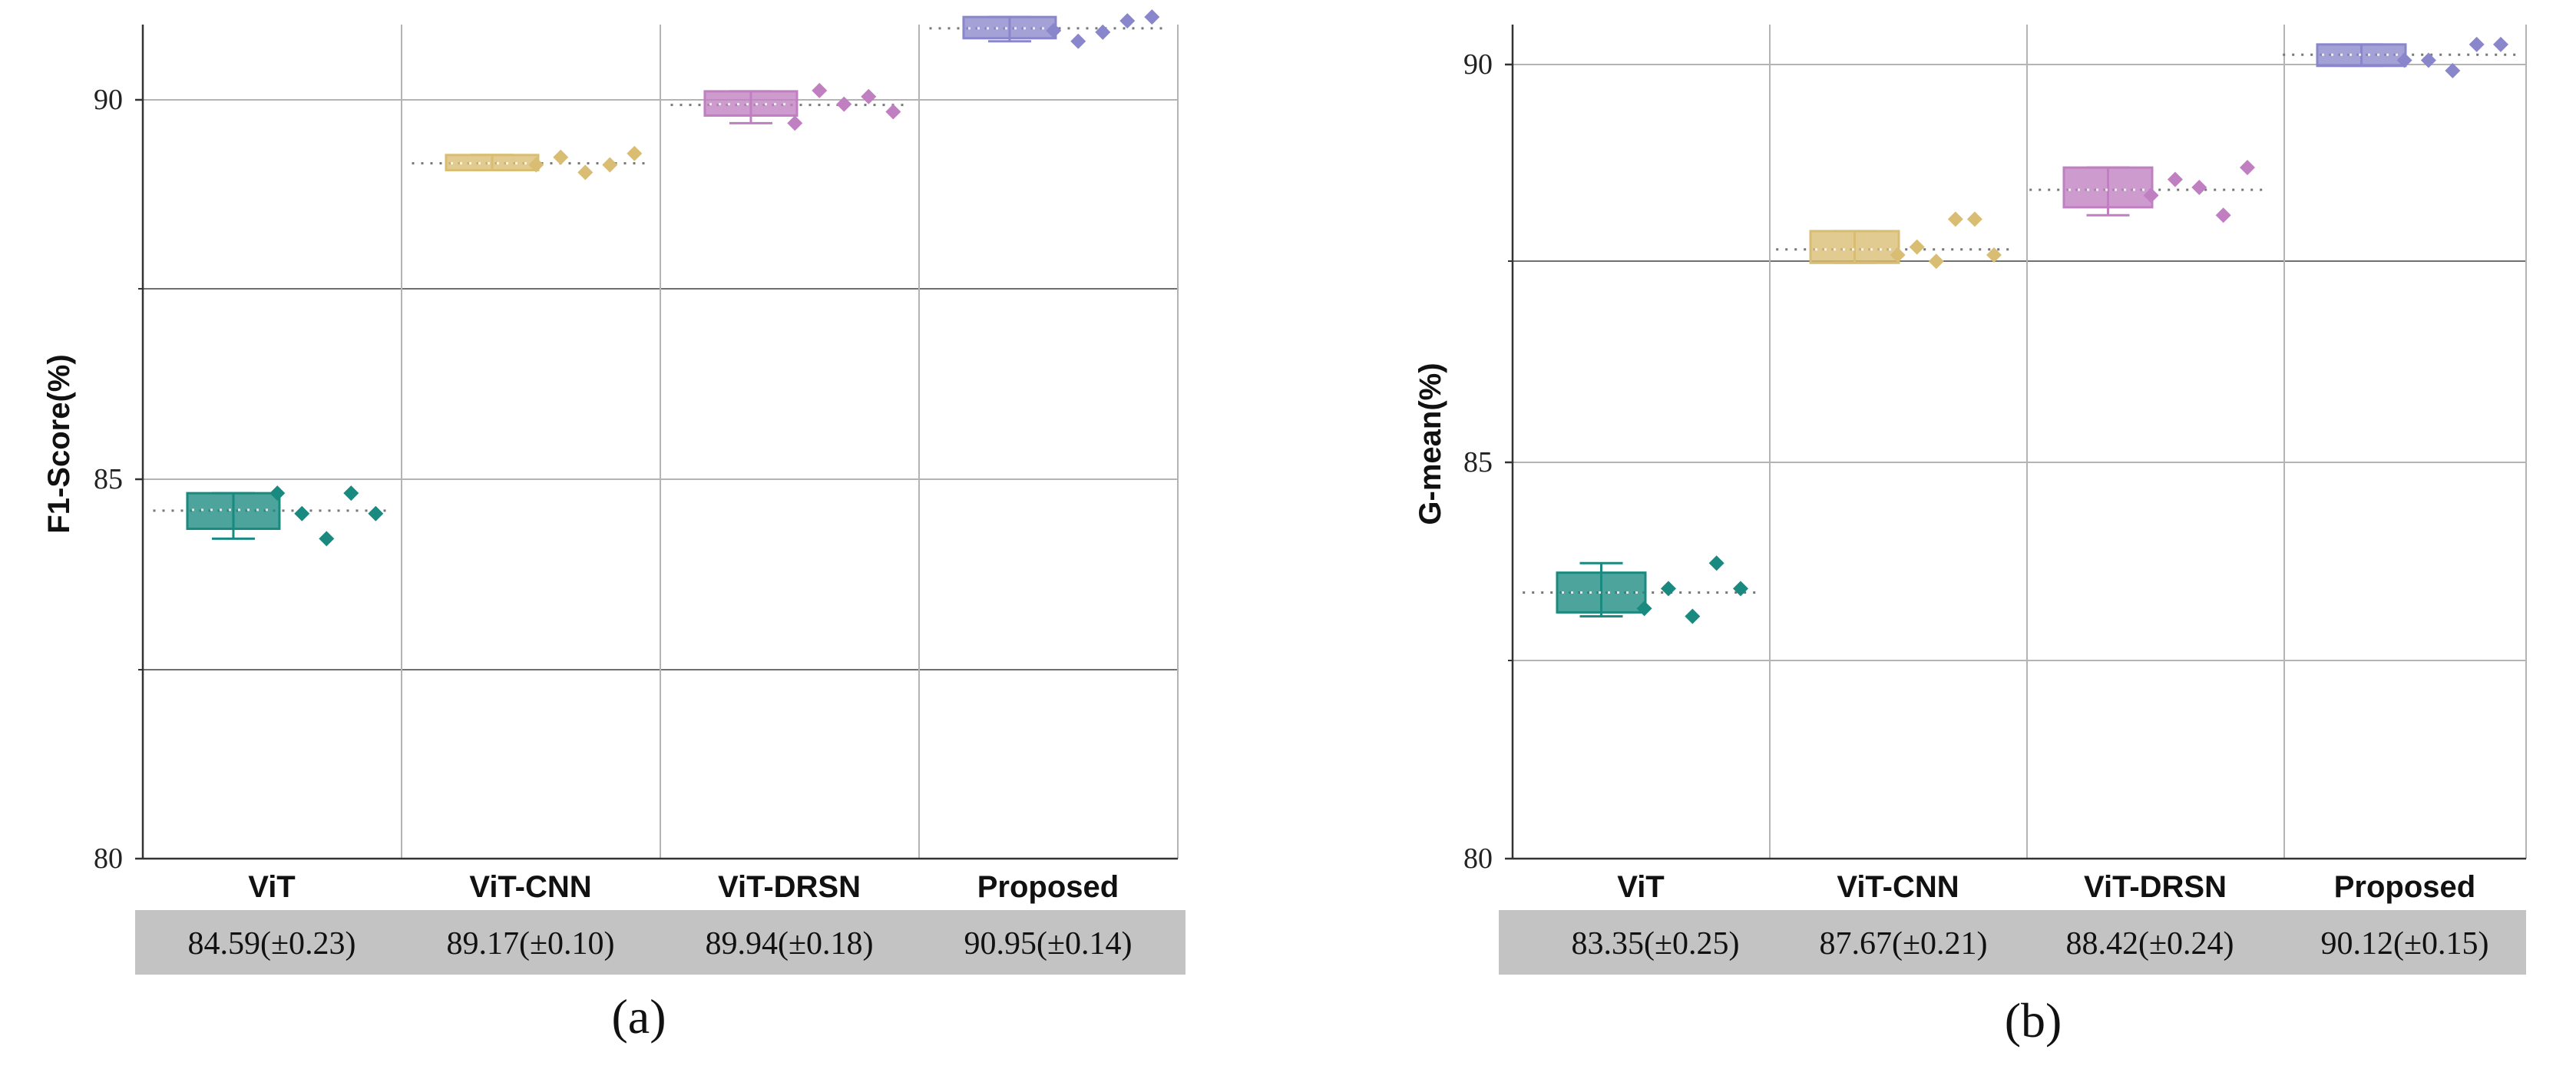 The width and height of the screenshot is (2576, 1066). I want to click on panel-b-y-axis-label: G-mean(%), so click(1430, 444).